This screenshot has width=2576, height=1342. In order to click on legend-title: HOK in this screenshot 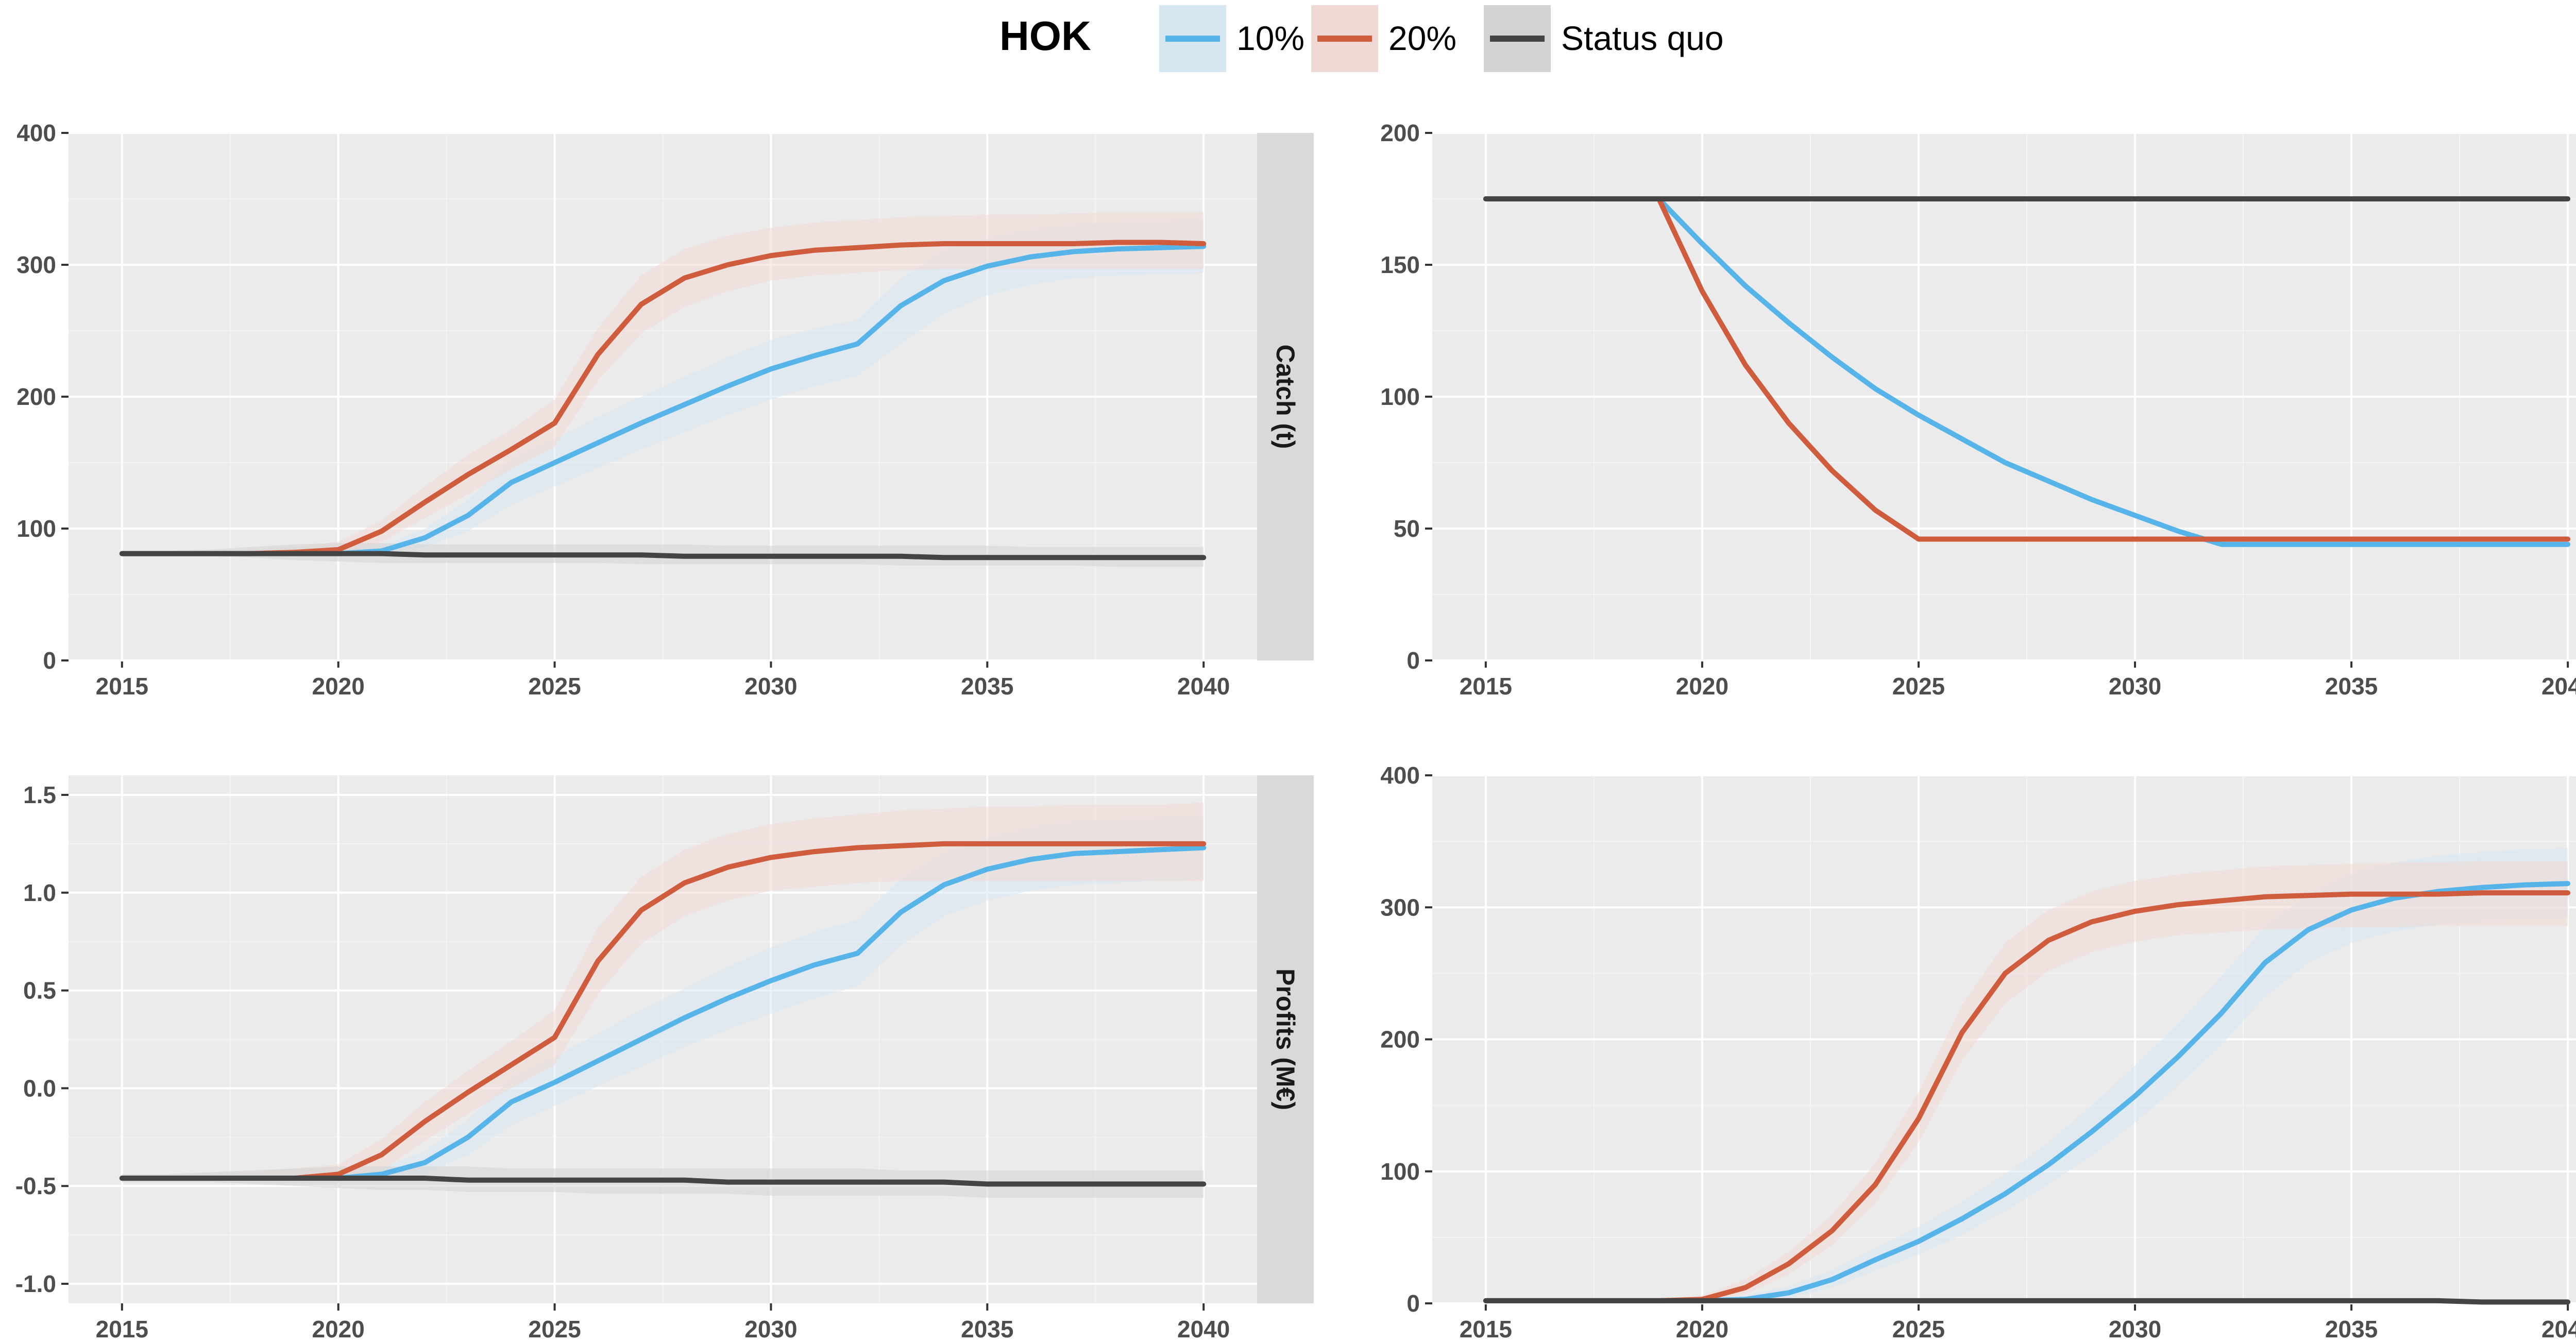, I will do `click(1045, 36)`.